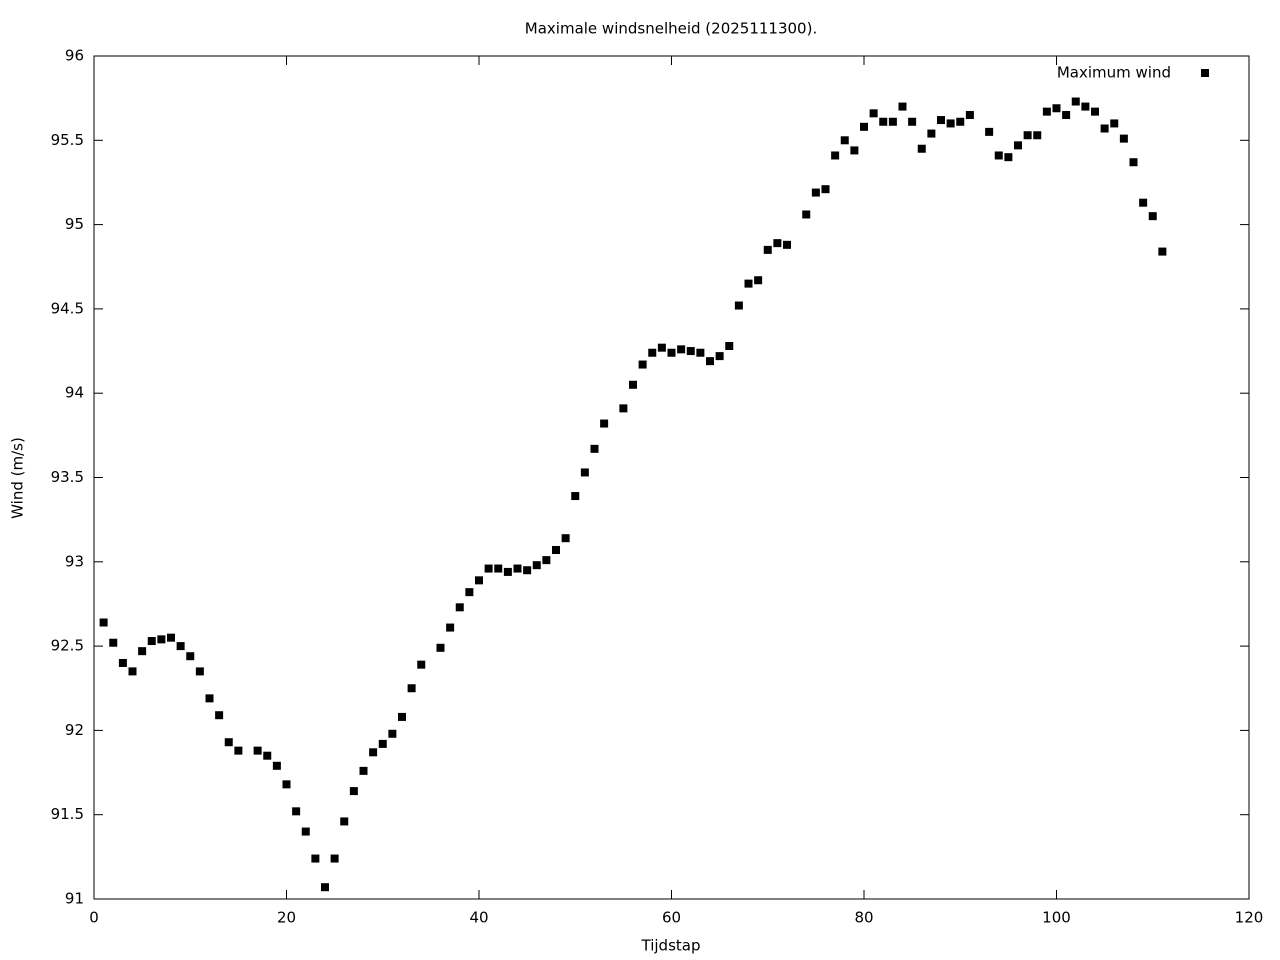 Image resolution: width=1280 pixels, height=960 pixels. Describe the element at coordinates (286, 918) in the screenshot. I see `x-tick-label: 20` at that location.